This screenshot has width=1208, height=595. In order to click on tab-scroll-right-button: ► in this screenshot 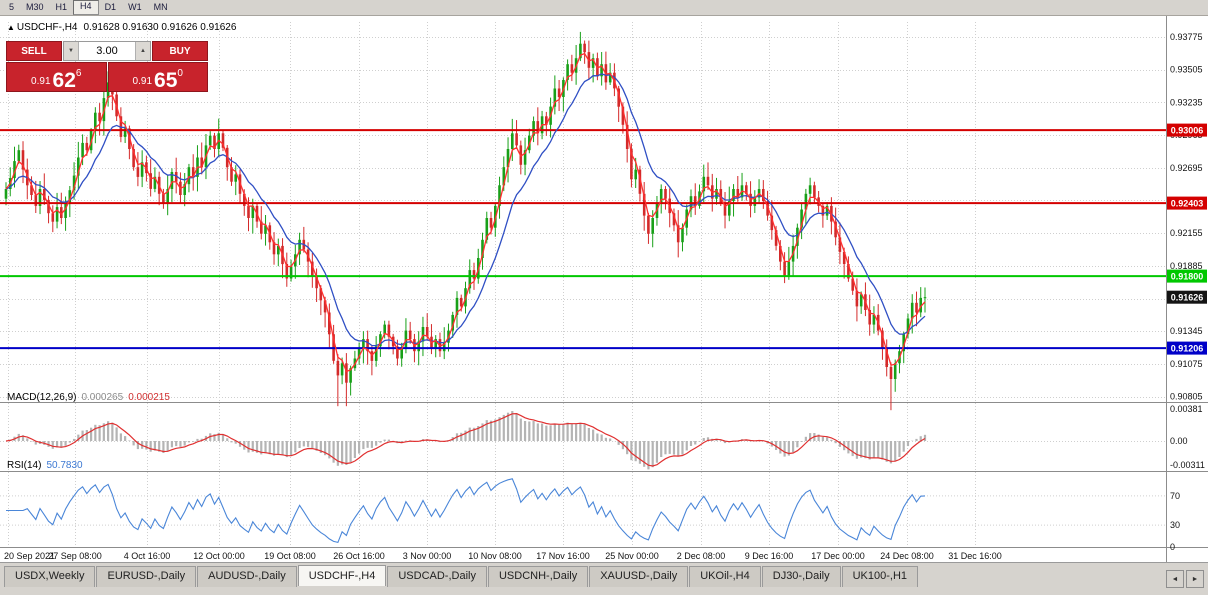, I will do `click(1195, 579)`.